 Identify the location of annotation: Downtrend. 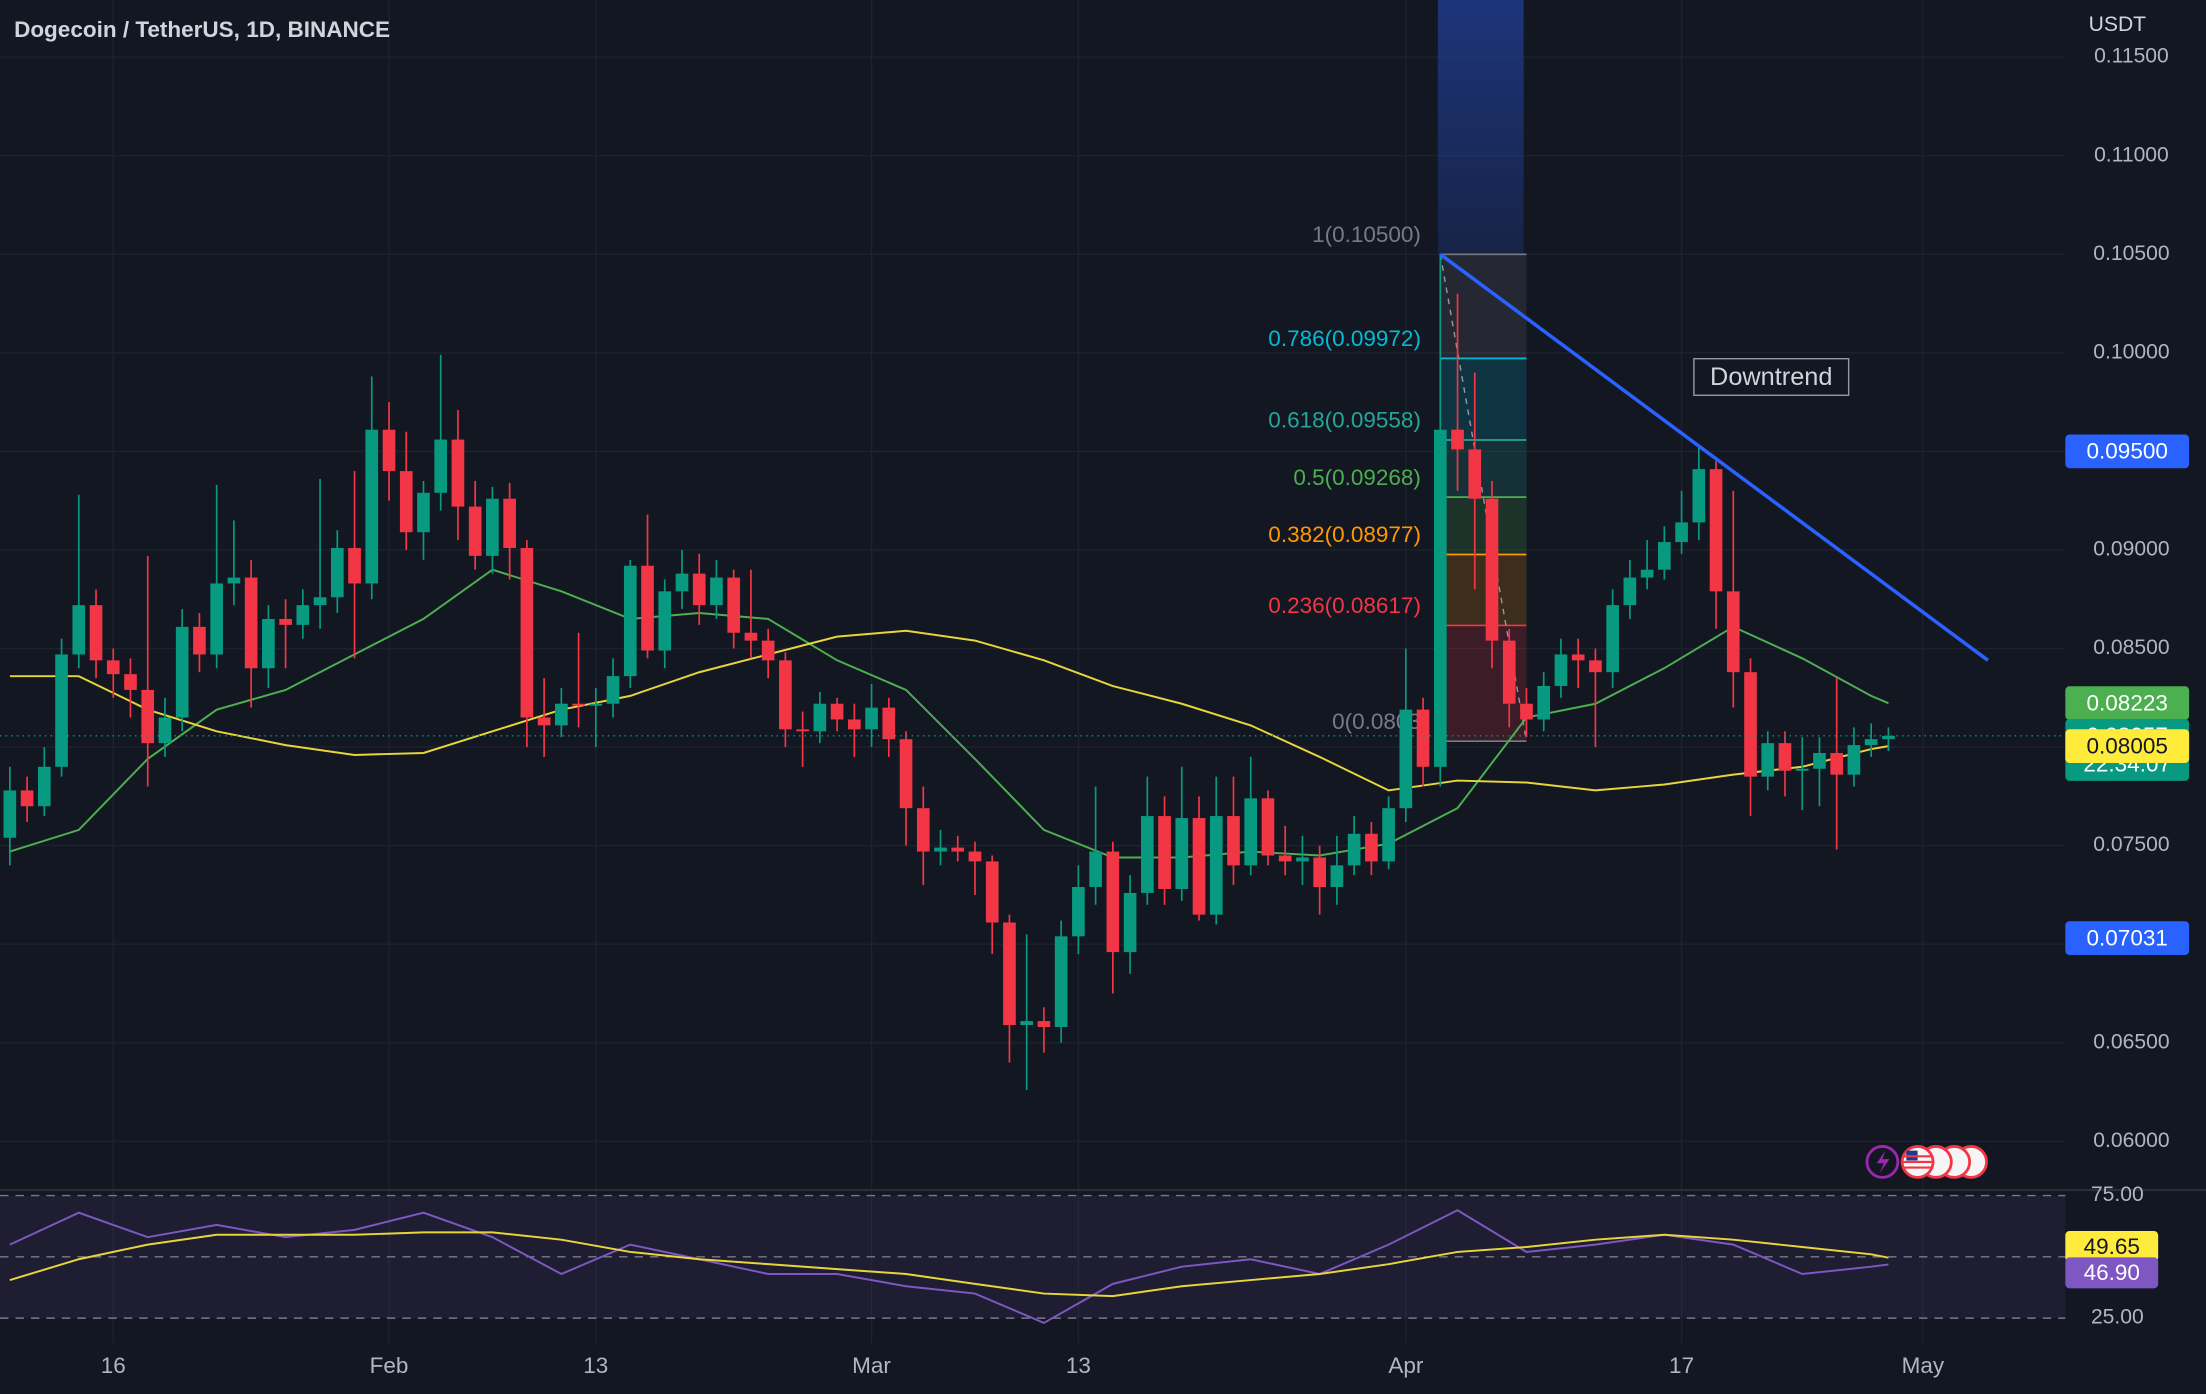
(1771, 377).